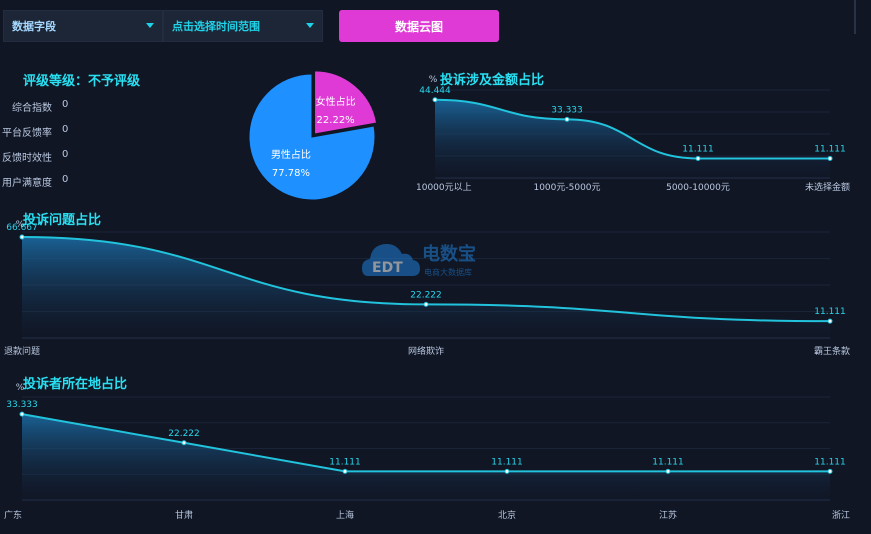 The height and width of the screenshot is (534, 871). I want to click on pie-slice-label: 22.22%, so click(336, 120).